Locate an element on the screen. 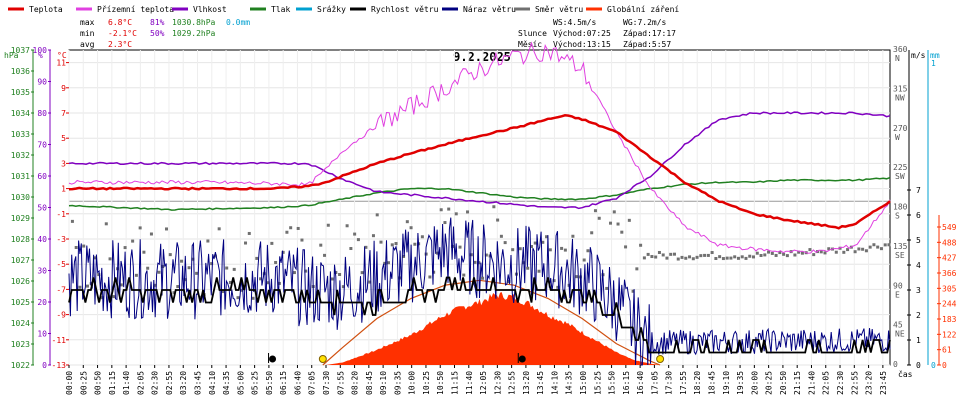 The height and width of the screenshot is (400, 966). hpa-tick-label: 1034 is located at coordinates (20, 113).